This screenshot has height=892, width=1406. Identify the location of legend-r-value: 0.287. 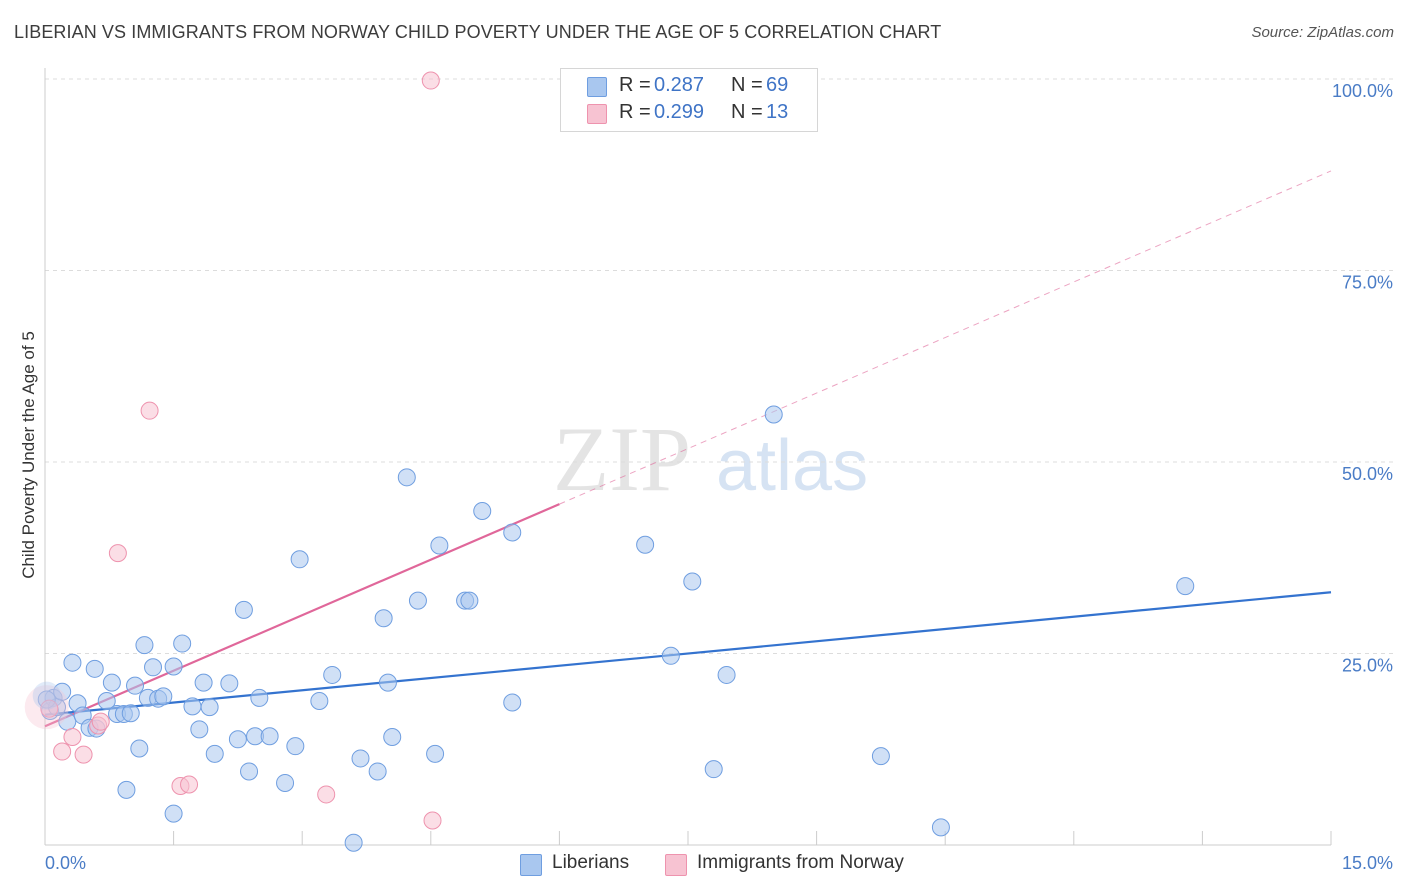
(679, 85).